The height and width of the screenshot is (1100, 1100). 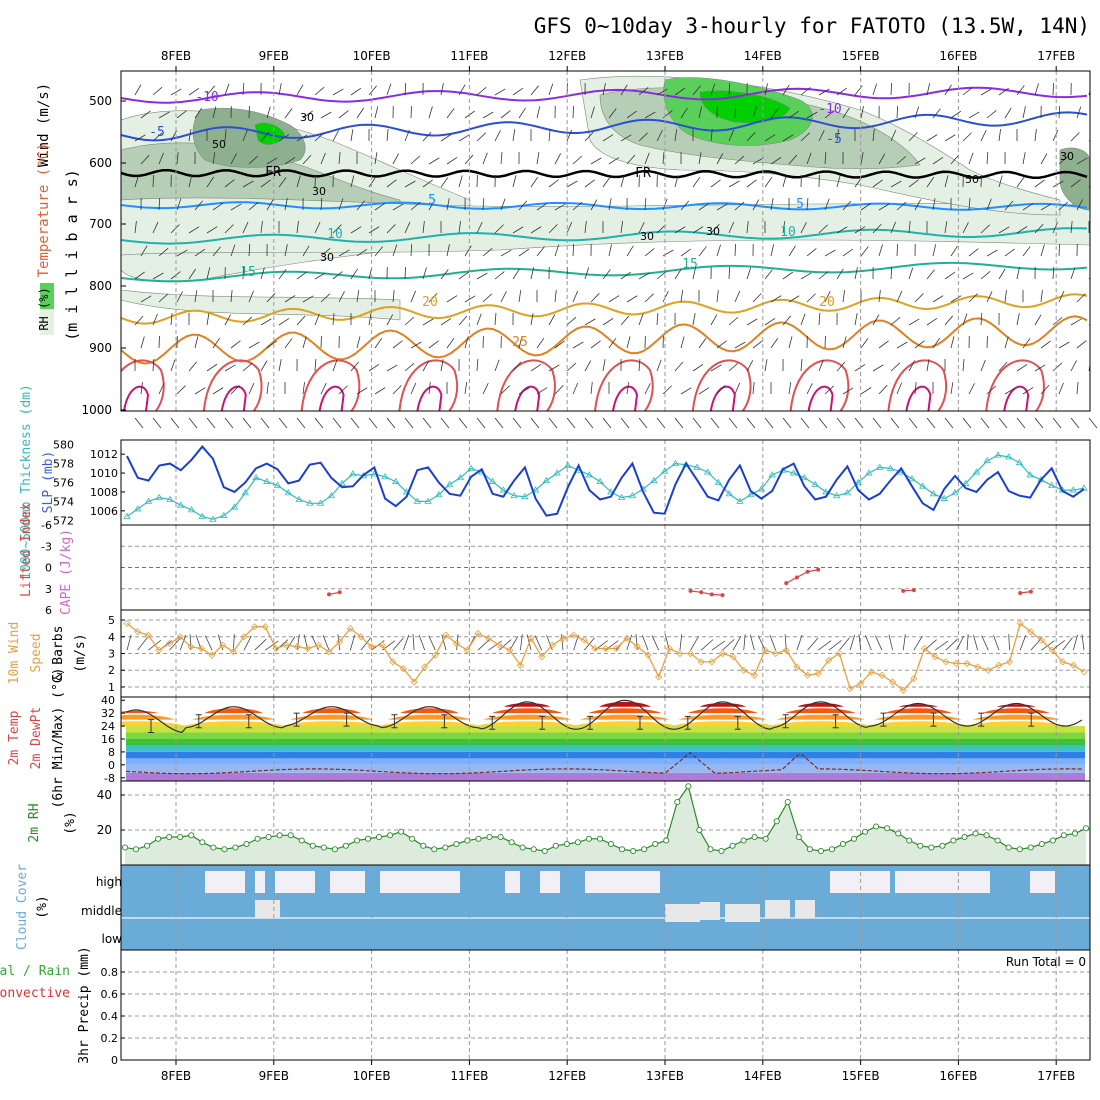 What do you see at coordinates (722, 398) in the screenshot?
I see `isotherm-35-loop` at bounding box center [722, 398].